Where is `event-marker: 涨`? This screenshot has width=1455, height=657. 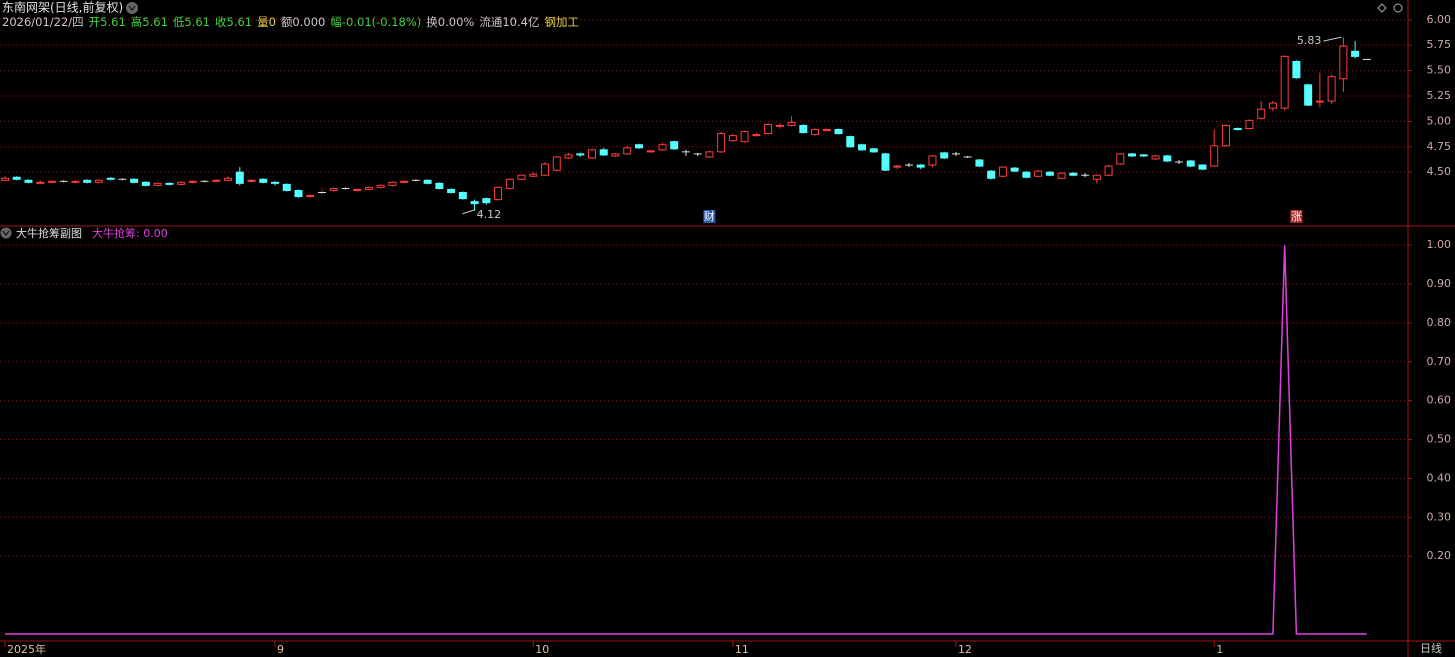
event-marker: 涨 is located at coordinates (1296, 216).